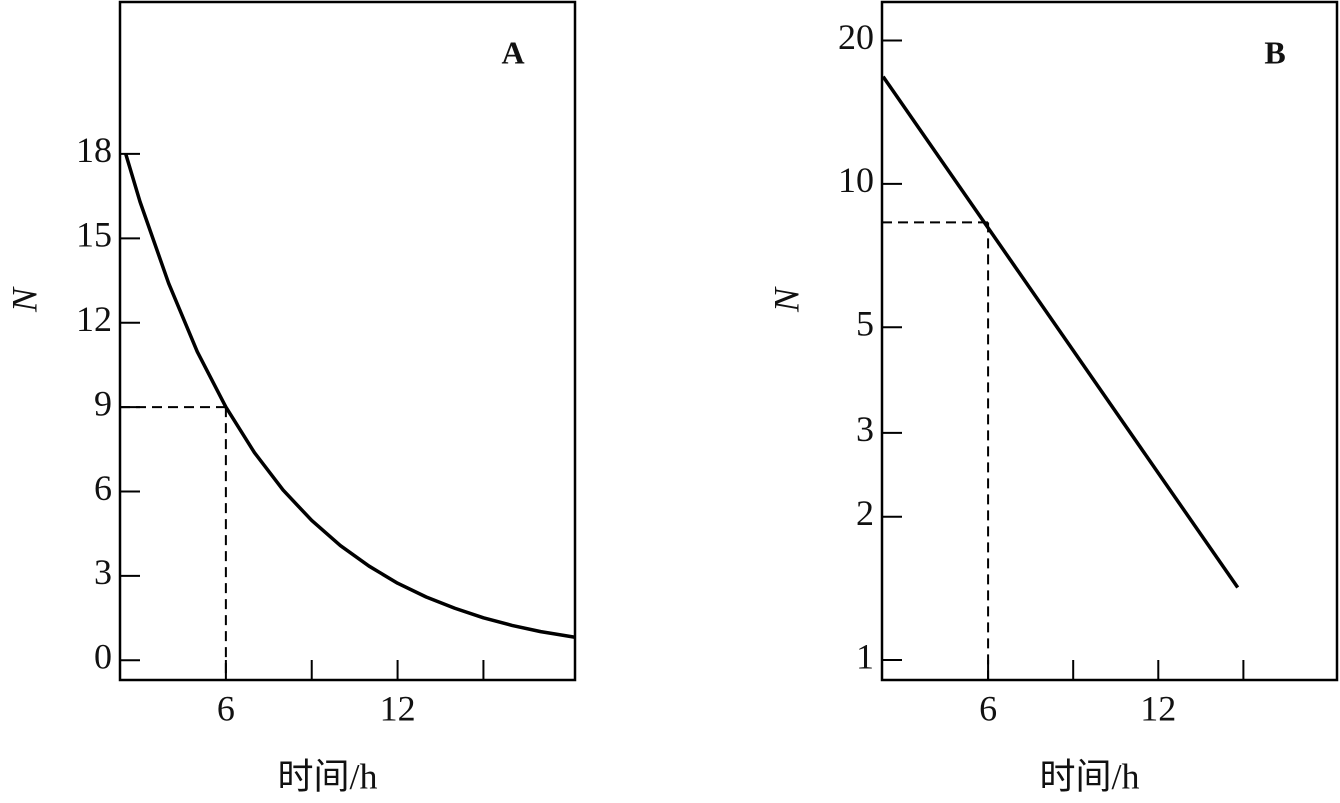  I want to click on panel-label: A, so click(512, 52).